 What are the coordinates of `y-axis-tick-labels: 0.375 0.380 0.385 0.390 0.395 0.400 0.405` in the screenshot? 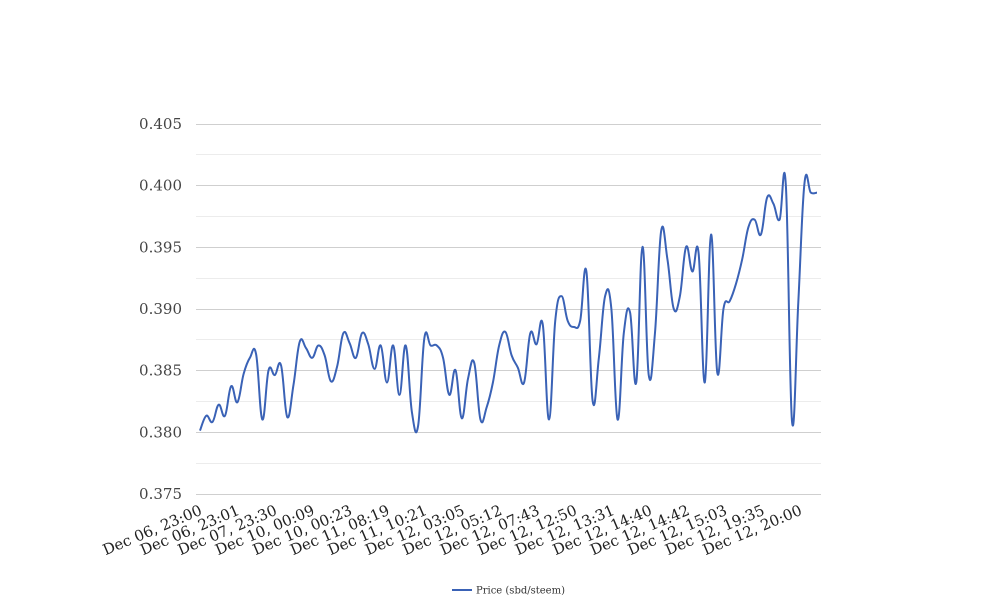 It's located at (160, 309).